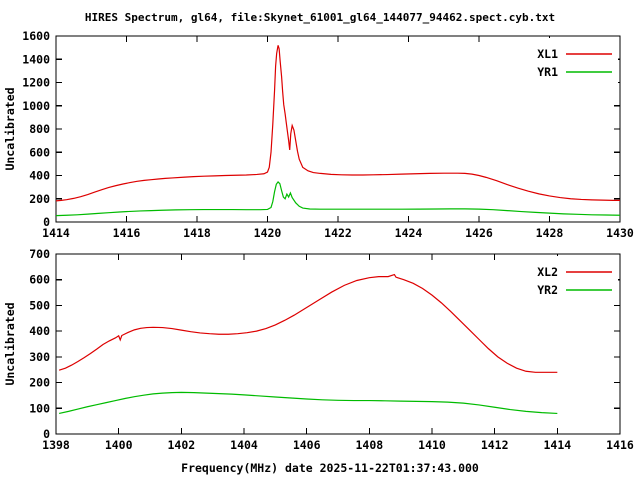 The width and height of the screenshot is (640, 480). I want to click on x-tick-label: 1410, so click(432, 445).